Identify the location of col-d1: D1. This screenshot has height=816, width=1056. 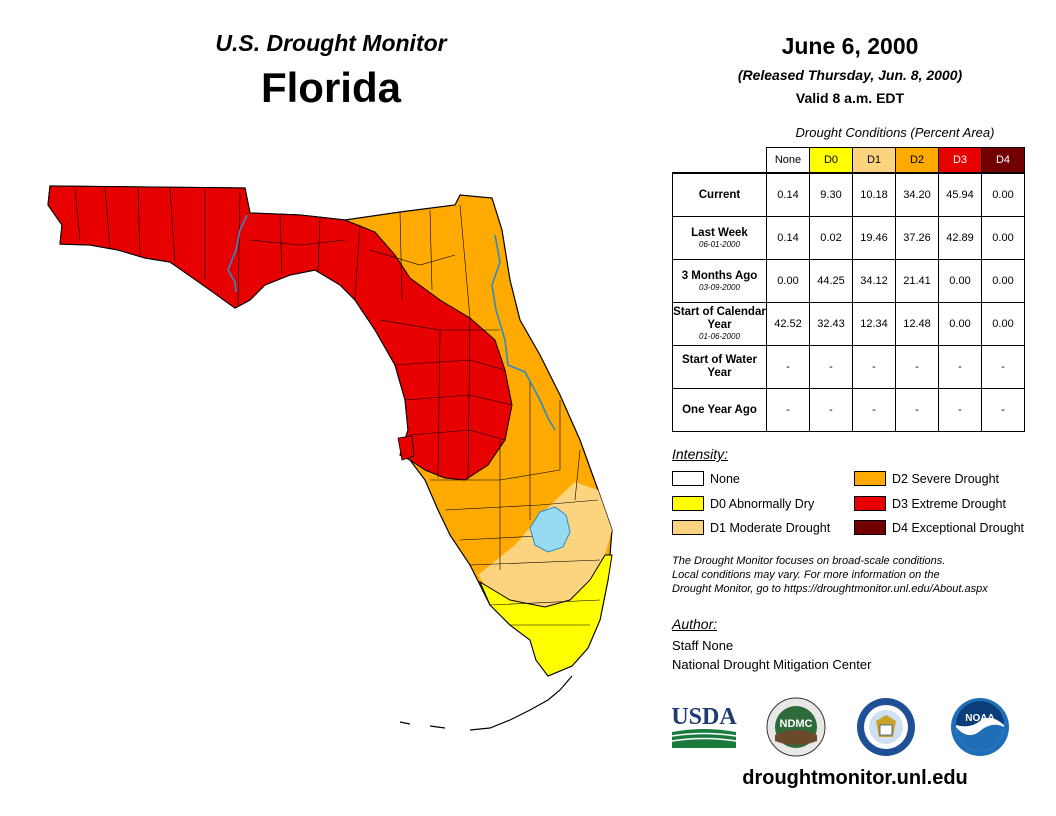
(874, 160).